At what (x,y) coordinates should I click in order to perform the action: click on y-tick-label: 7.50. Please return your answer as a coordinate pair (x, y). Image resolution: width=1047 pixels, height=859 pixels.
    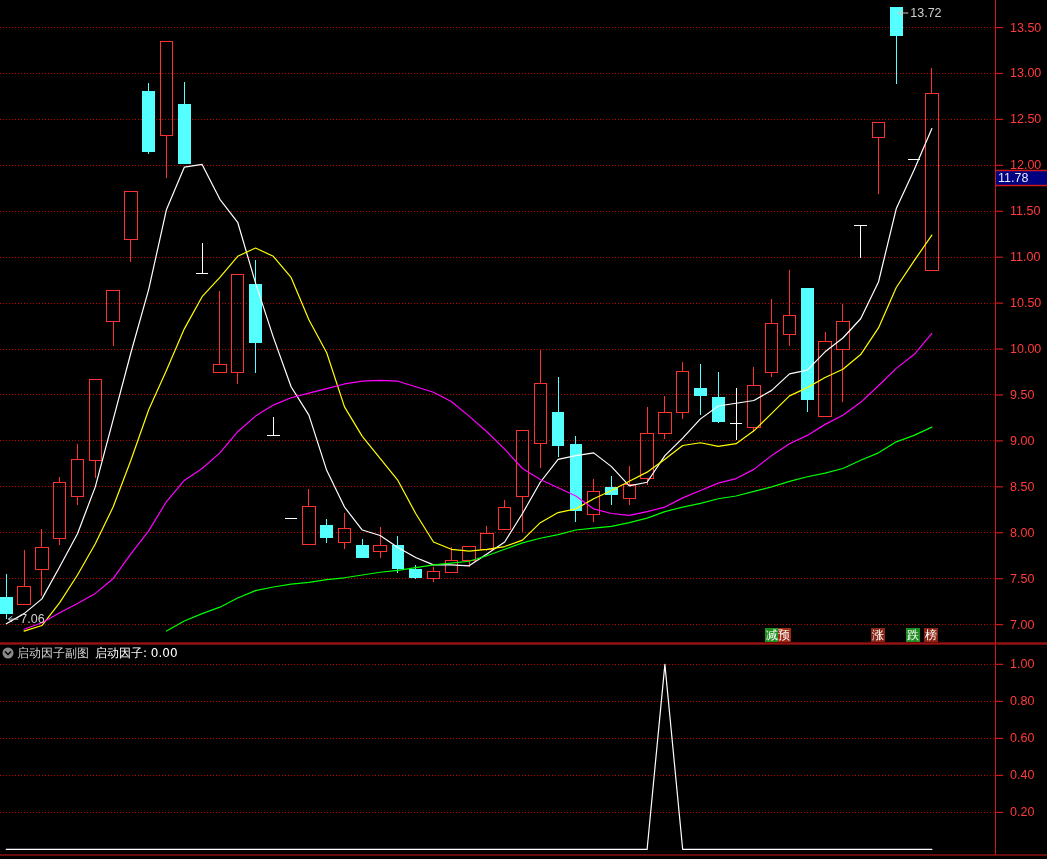
    Looking at the image, I should click on (1022, 578).